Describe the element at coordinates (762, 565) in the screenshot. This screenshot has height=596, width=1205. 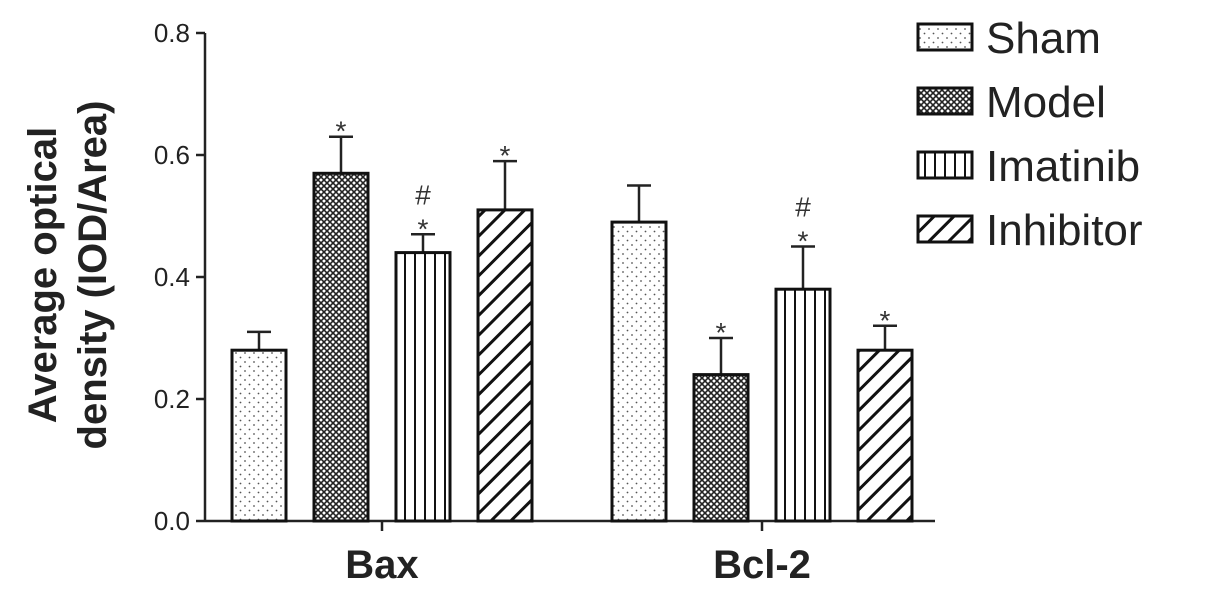
I see `x-category-label: Bcl-2` at that location.